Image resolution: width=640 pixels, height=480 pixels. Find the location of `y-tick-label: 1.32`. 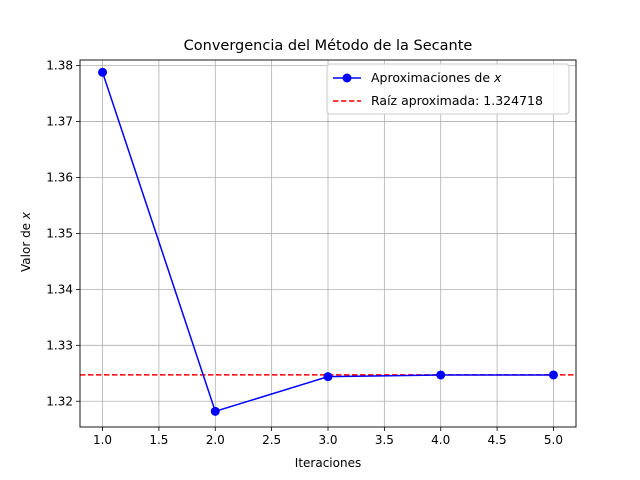

y-tick-label: 1.32 is located at coordinates (59, 401).